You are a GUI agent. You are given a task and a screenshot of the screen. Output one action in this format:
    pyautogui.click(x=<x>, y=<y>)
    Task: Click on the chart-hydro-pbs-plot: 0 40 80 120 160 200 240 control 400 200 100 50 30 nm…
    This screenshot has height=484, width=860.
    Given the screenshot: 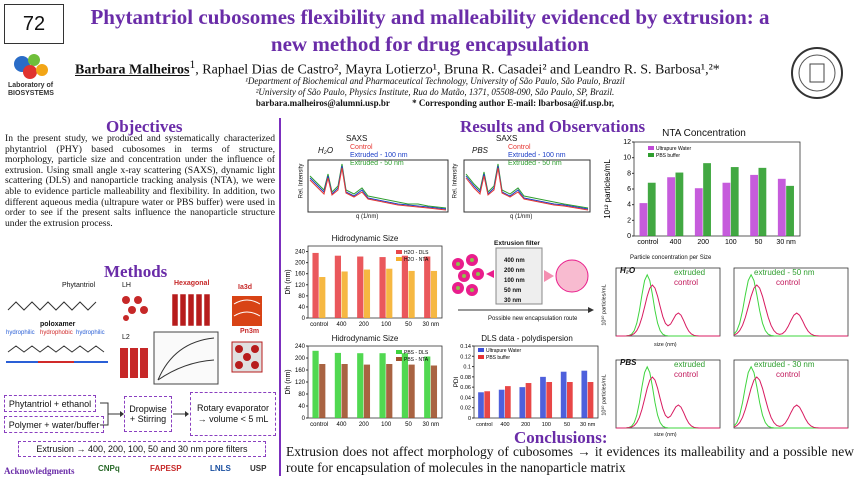 What is the action you would take?
    pyautogui.click(x=364, y=386)
    